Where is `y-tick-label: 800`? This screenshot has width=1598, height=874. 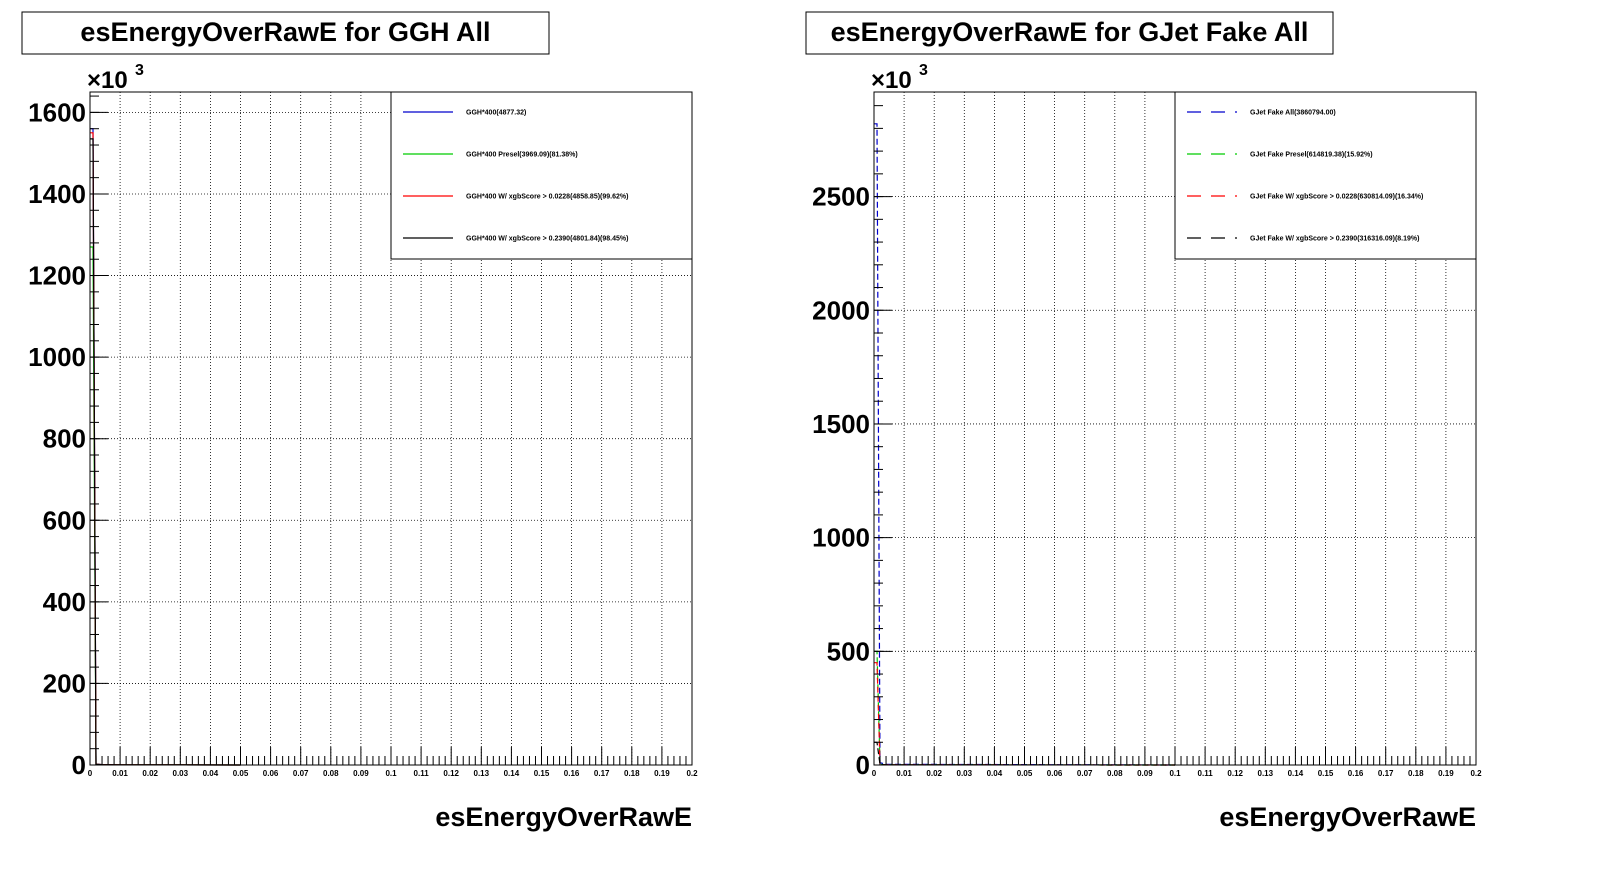
y-tick-label: 800 is located at coordinates (64, 439).